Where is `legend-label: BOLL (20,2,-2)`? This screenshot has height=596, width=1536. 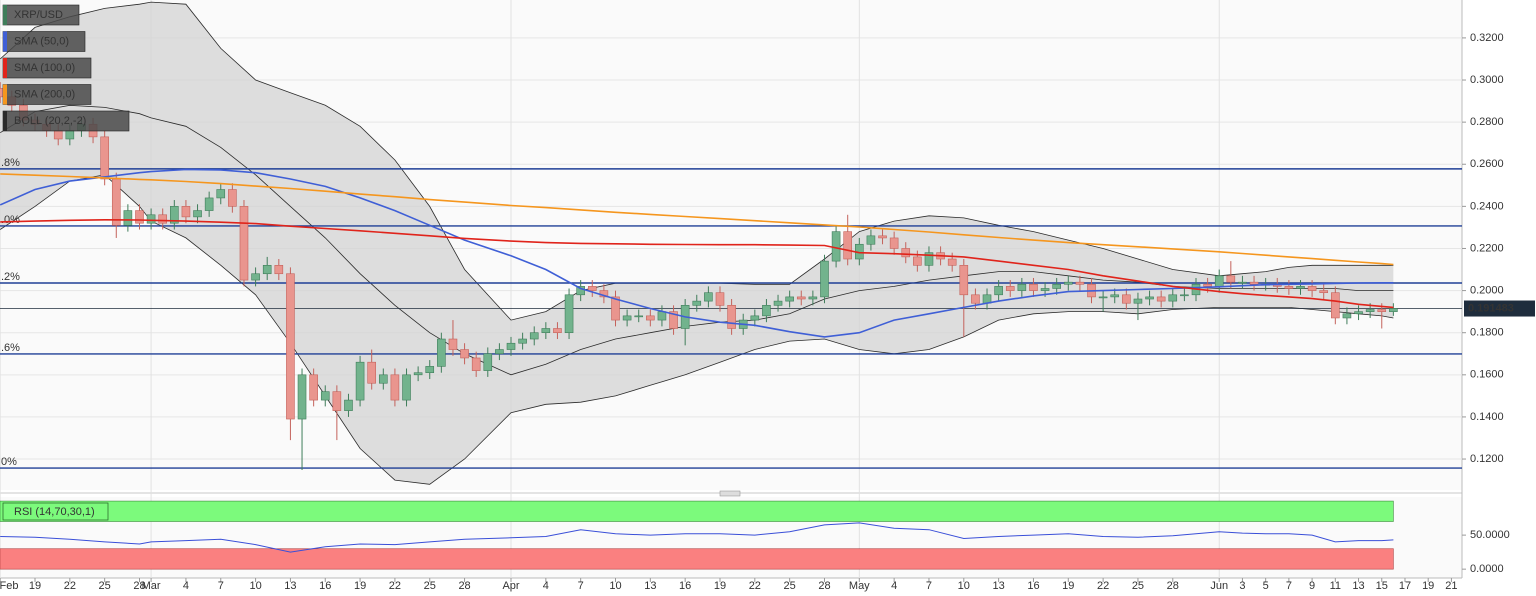
legend-label: BOLL (20,2,-2) is located at coordinates (50, 121).